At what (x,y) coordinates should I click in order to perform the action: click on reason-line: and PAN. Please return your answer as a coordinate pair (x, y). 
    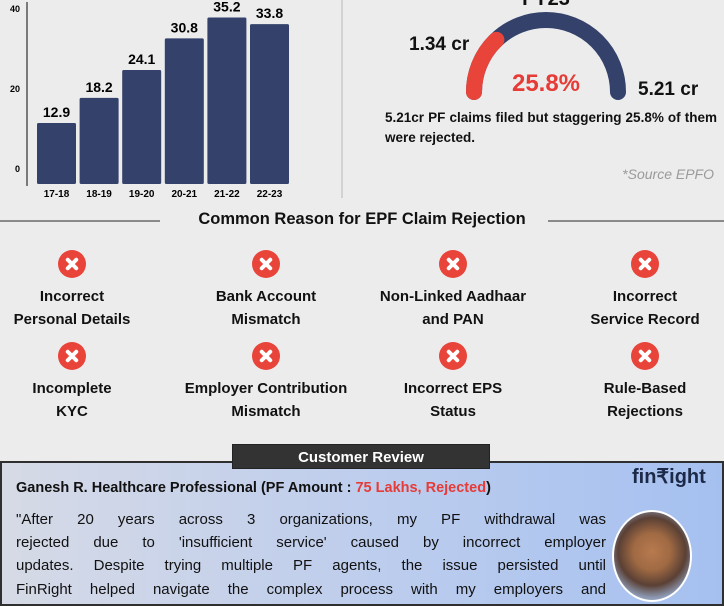
    Looking at the image, I should click on (453, 319).